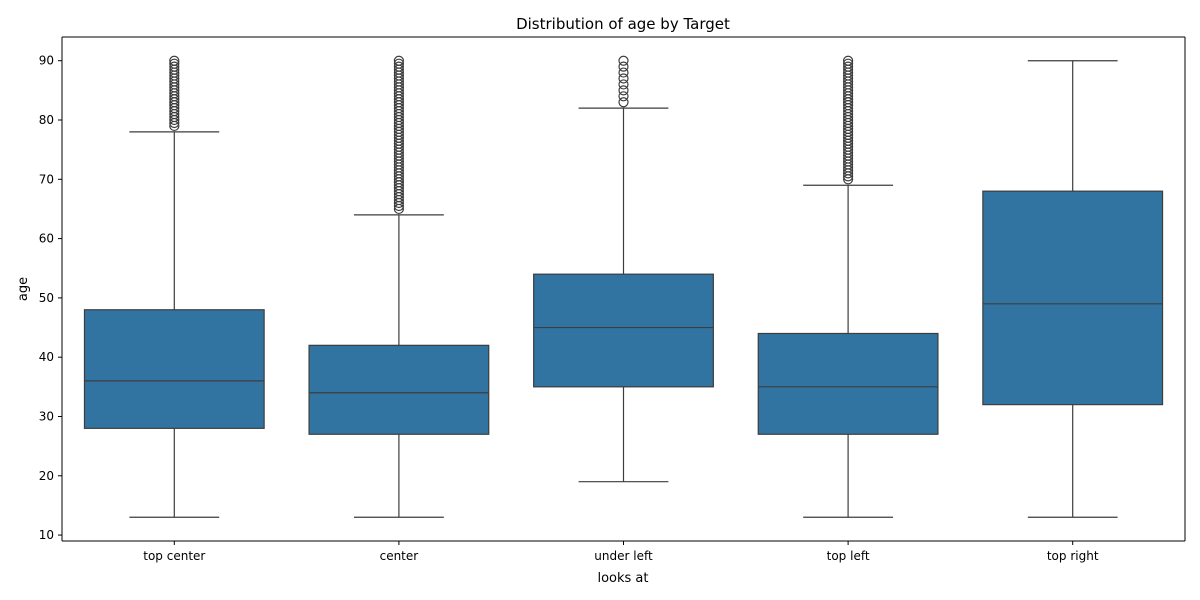 The width and height of the screenshot is (1200, 600). What do you see at coordinates (46, 179) in the screenshot?
I see `y-tick-label: 70` at bounding box center [46, 179].